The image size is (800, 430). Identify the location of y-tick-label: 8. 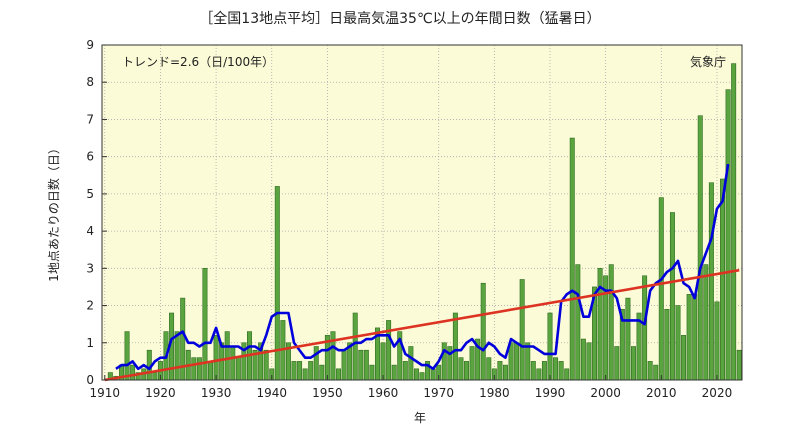
(90, 82).